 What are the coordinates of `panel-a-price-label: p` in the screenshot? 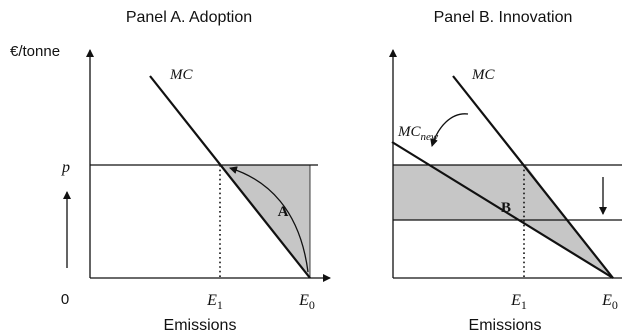 It's located at (65, 167).